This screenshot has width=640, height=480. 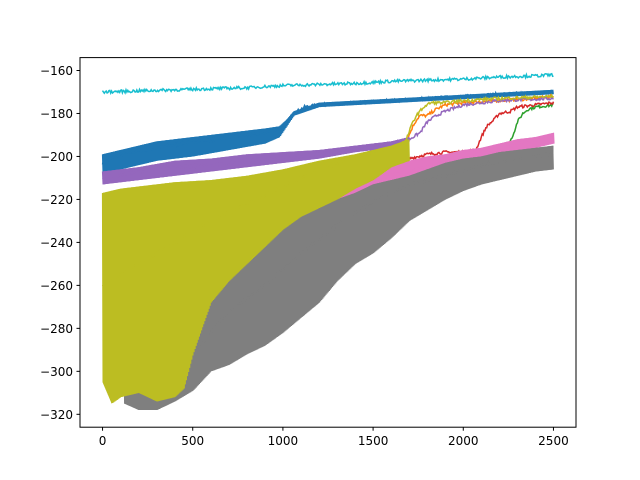 I want to click on series-9-line, so click(x=327, y=84).